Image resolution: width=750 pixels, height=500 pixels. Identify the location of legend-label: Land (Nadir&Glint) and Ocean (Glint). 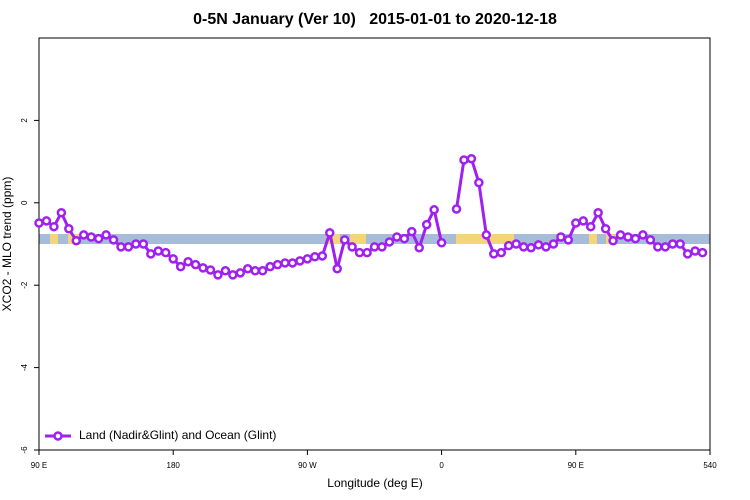
(177, 435).